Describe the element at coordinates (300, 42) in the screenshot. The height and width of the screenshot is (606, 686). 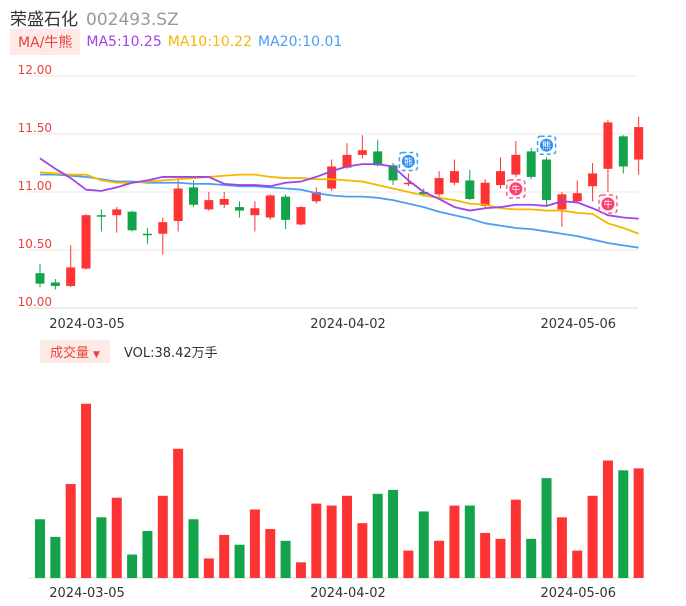
I see `ma20-legend: MA20:10.01` at that location.